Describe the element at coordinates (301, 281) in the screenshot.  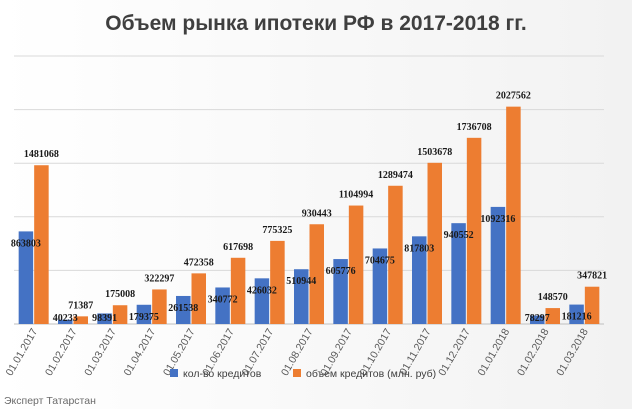
I see `data-label-count: 510944` at that location.